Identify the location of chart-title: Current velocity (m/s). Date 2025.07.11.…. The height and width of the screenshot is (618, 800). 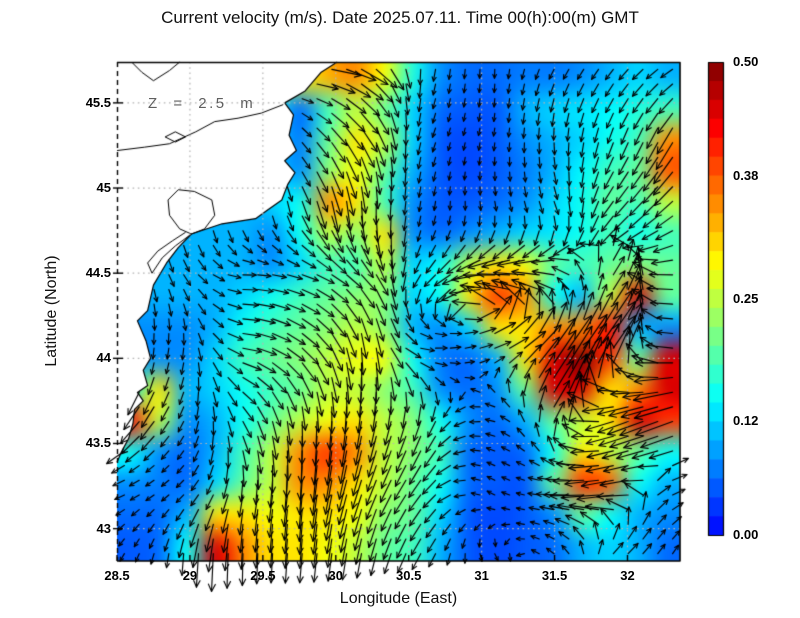
(400, 17).